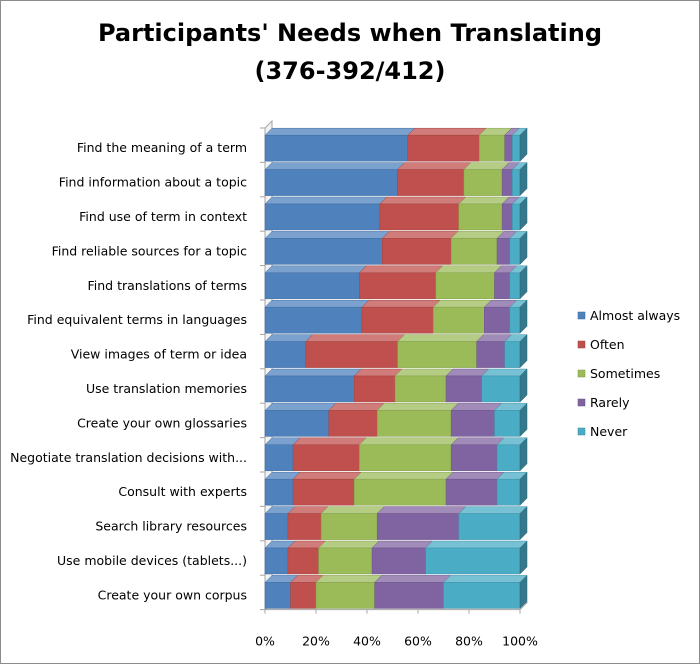  Describe the element at coordinates (167, 285) in the screenshot. I see `category-label: Find translations of terms` at that location.